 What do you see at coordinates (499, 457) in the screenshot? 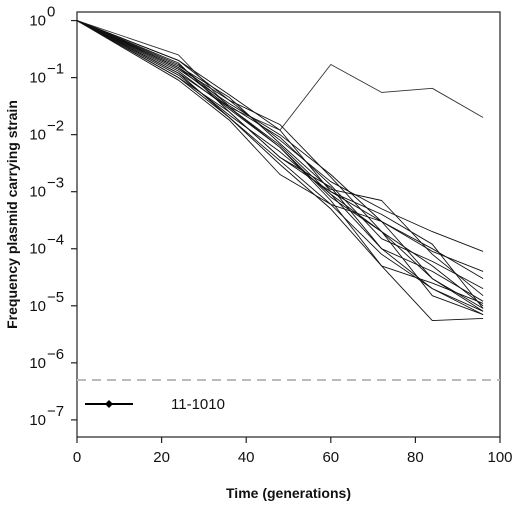
I see `x-tick-label: 100` at bounding box center [499, 457].